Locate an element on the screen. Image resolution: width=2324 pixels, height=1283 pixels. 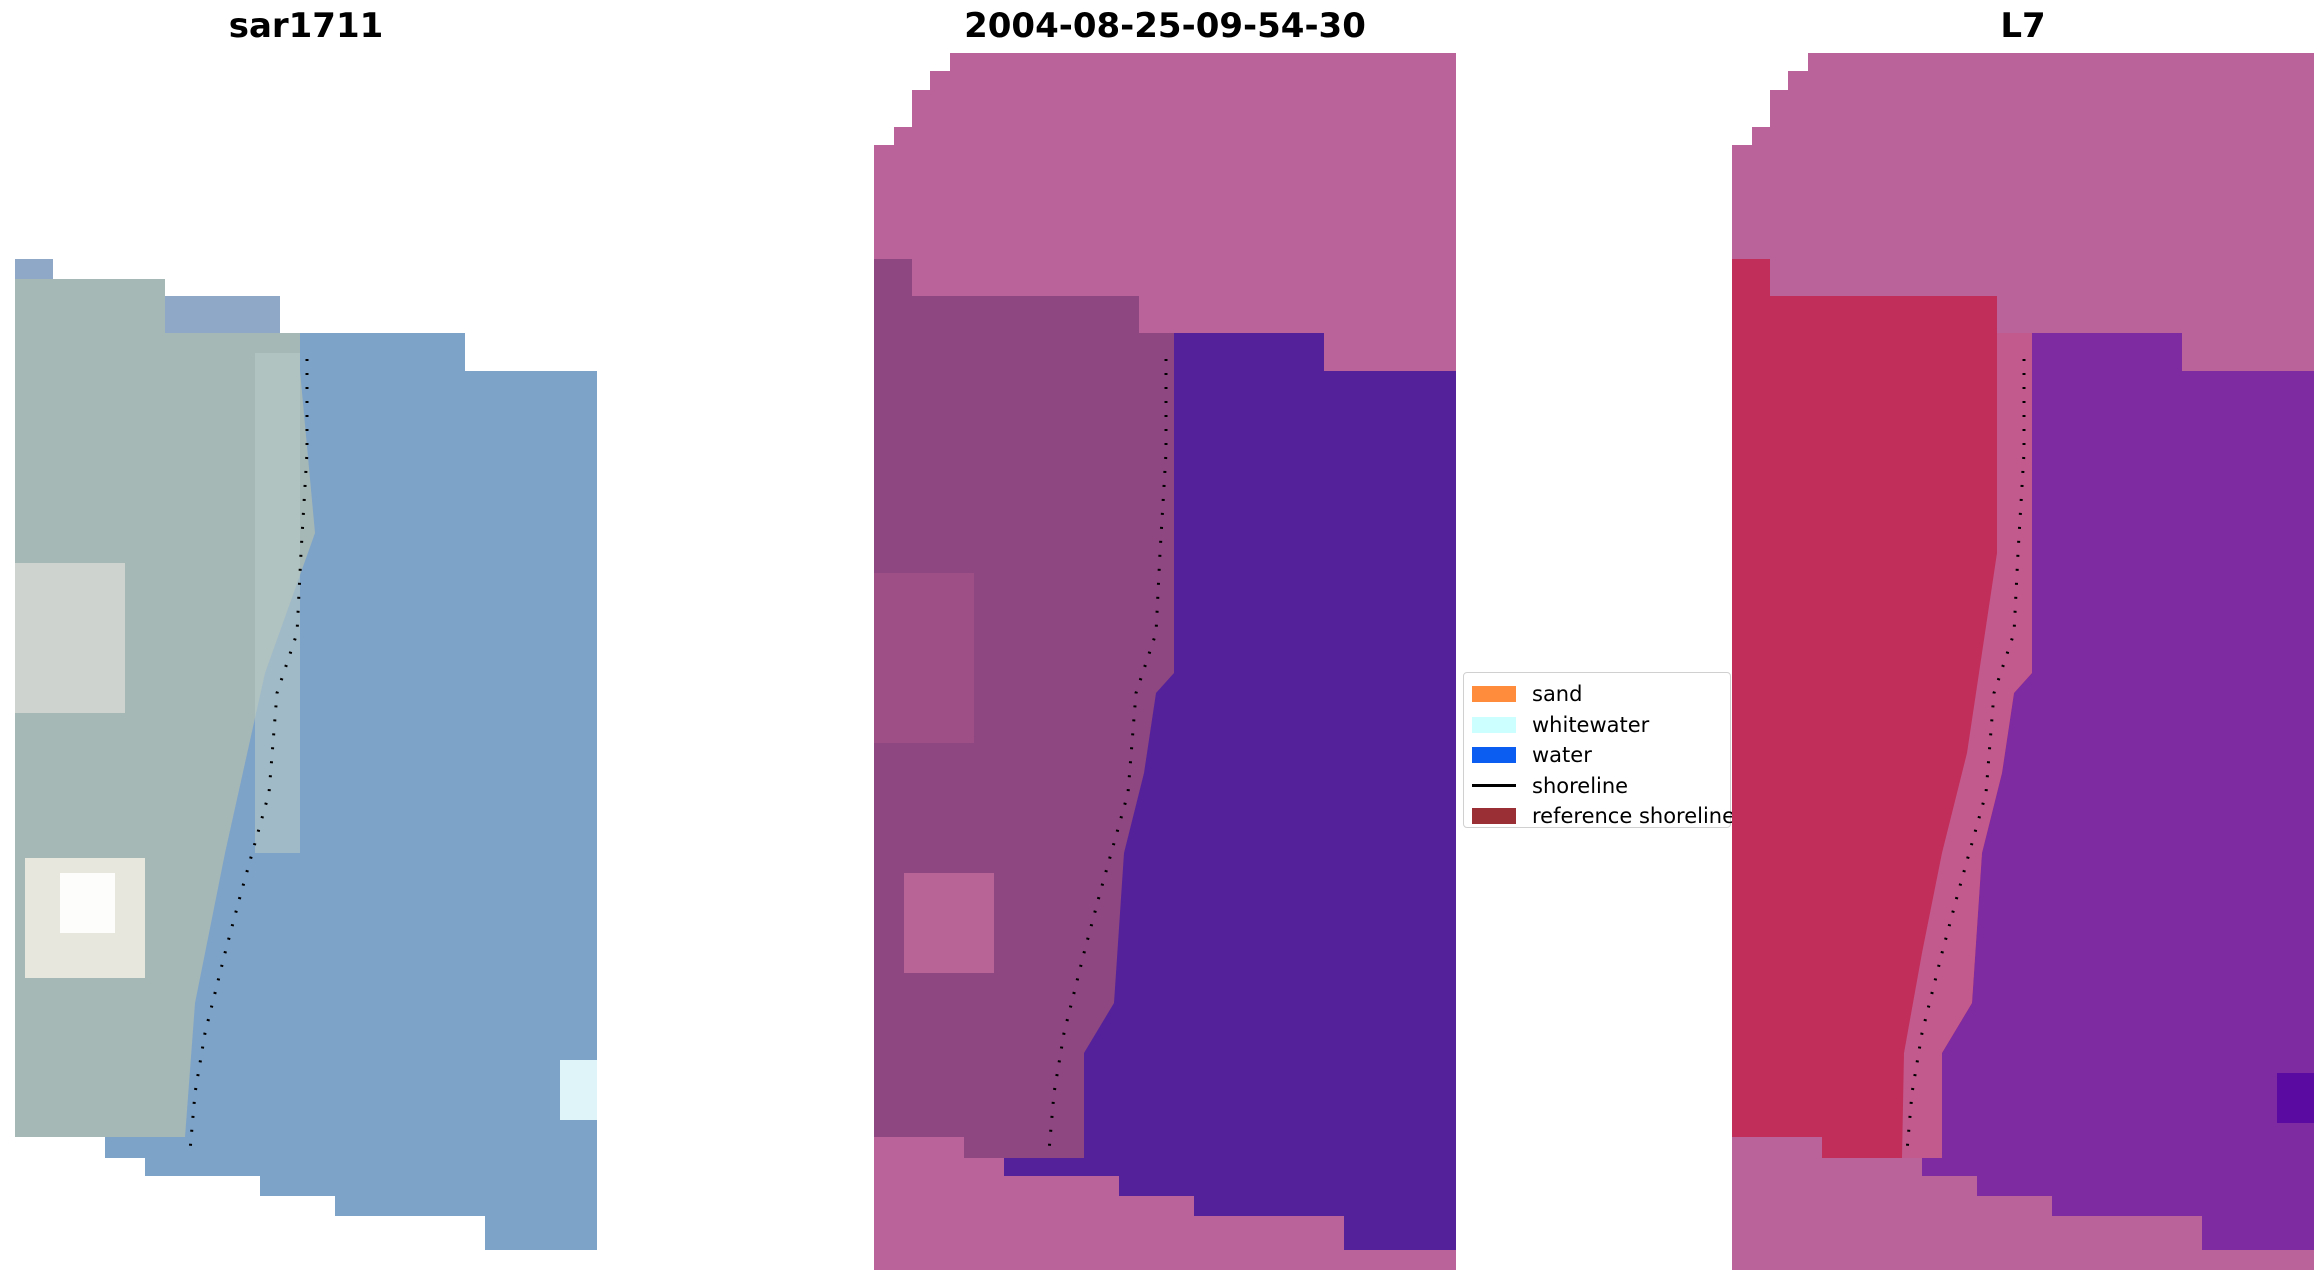
legend-item-whitewater: whitewater is located at coordinates (1601, 725).